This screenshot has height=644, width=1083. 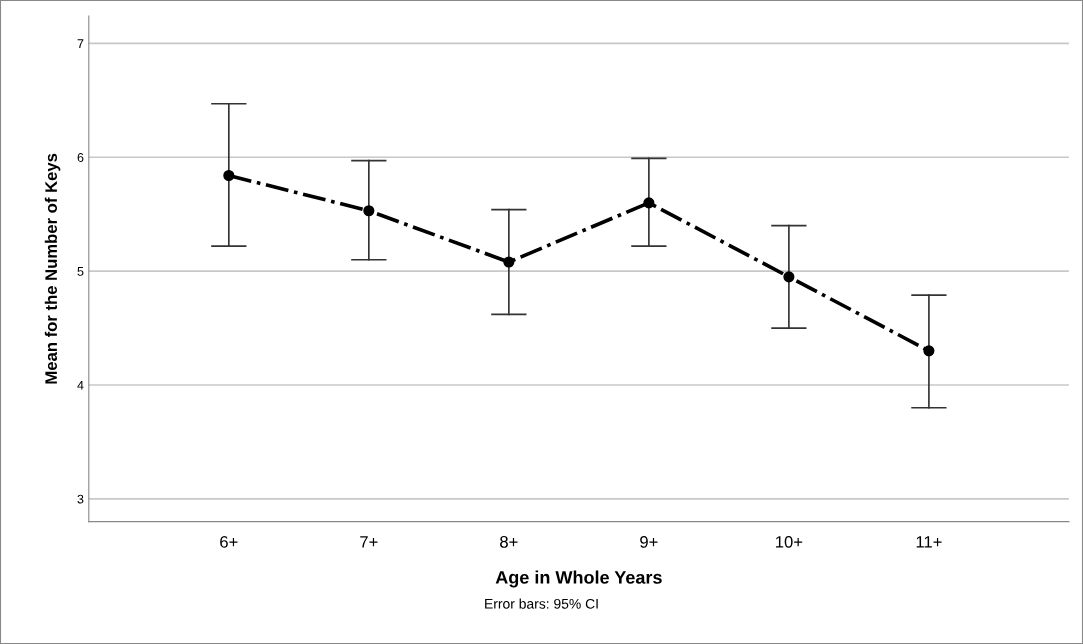 What do you see at coordinates (789, 541) in the screenshot?
I see `x-tick-label: 10+` at bounding box center [789, 541].